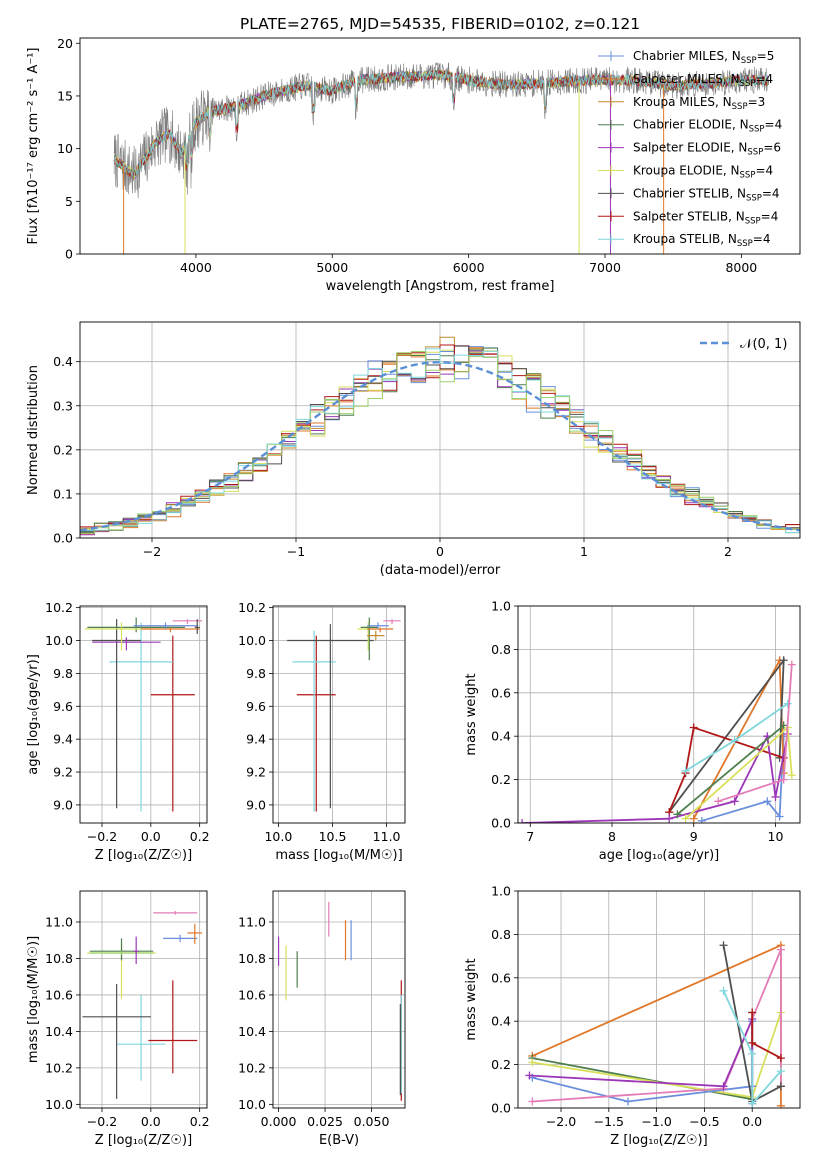 This screenshot has height=1170, width=819. I want to click on legend-suffix: =5, so click(766, 56).